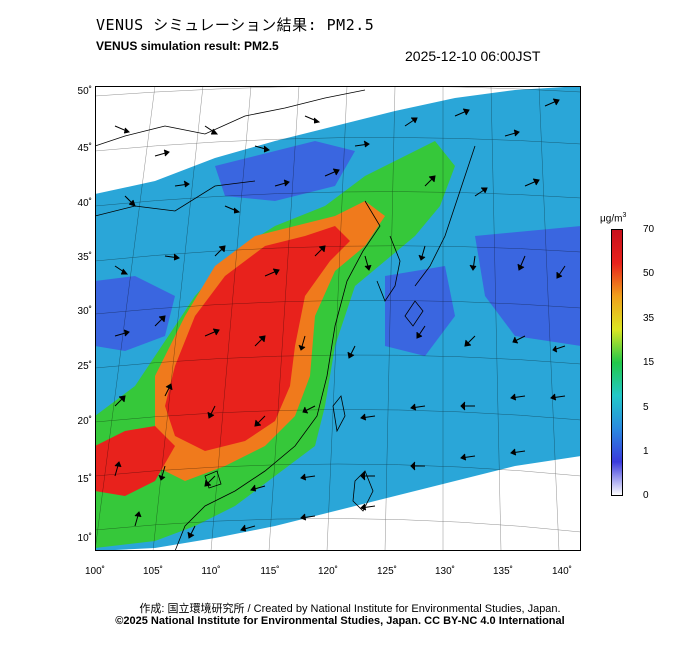 The width and height of the screenshot is (700, 649). What do you see at coordinates (84, 203) in the screenshot?
I see `lat-label-40: 40˚` at bounding box center [84, 203].